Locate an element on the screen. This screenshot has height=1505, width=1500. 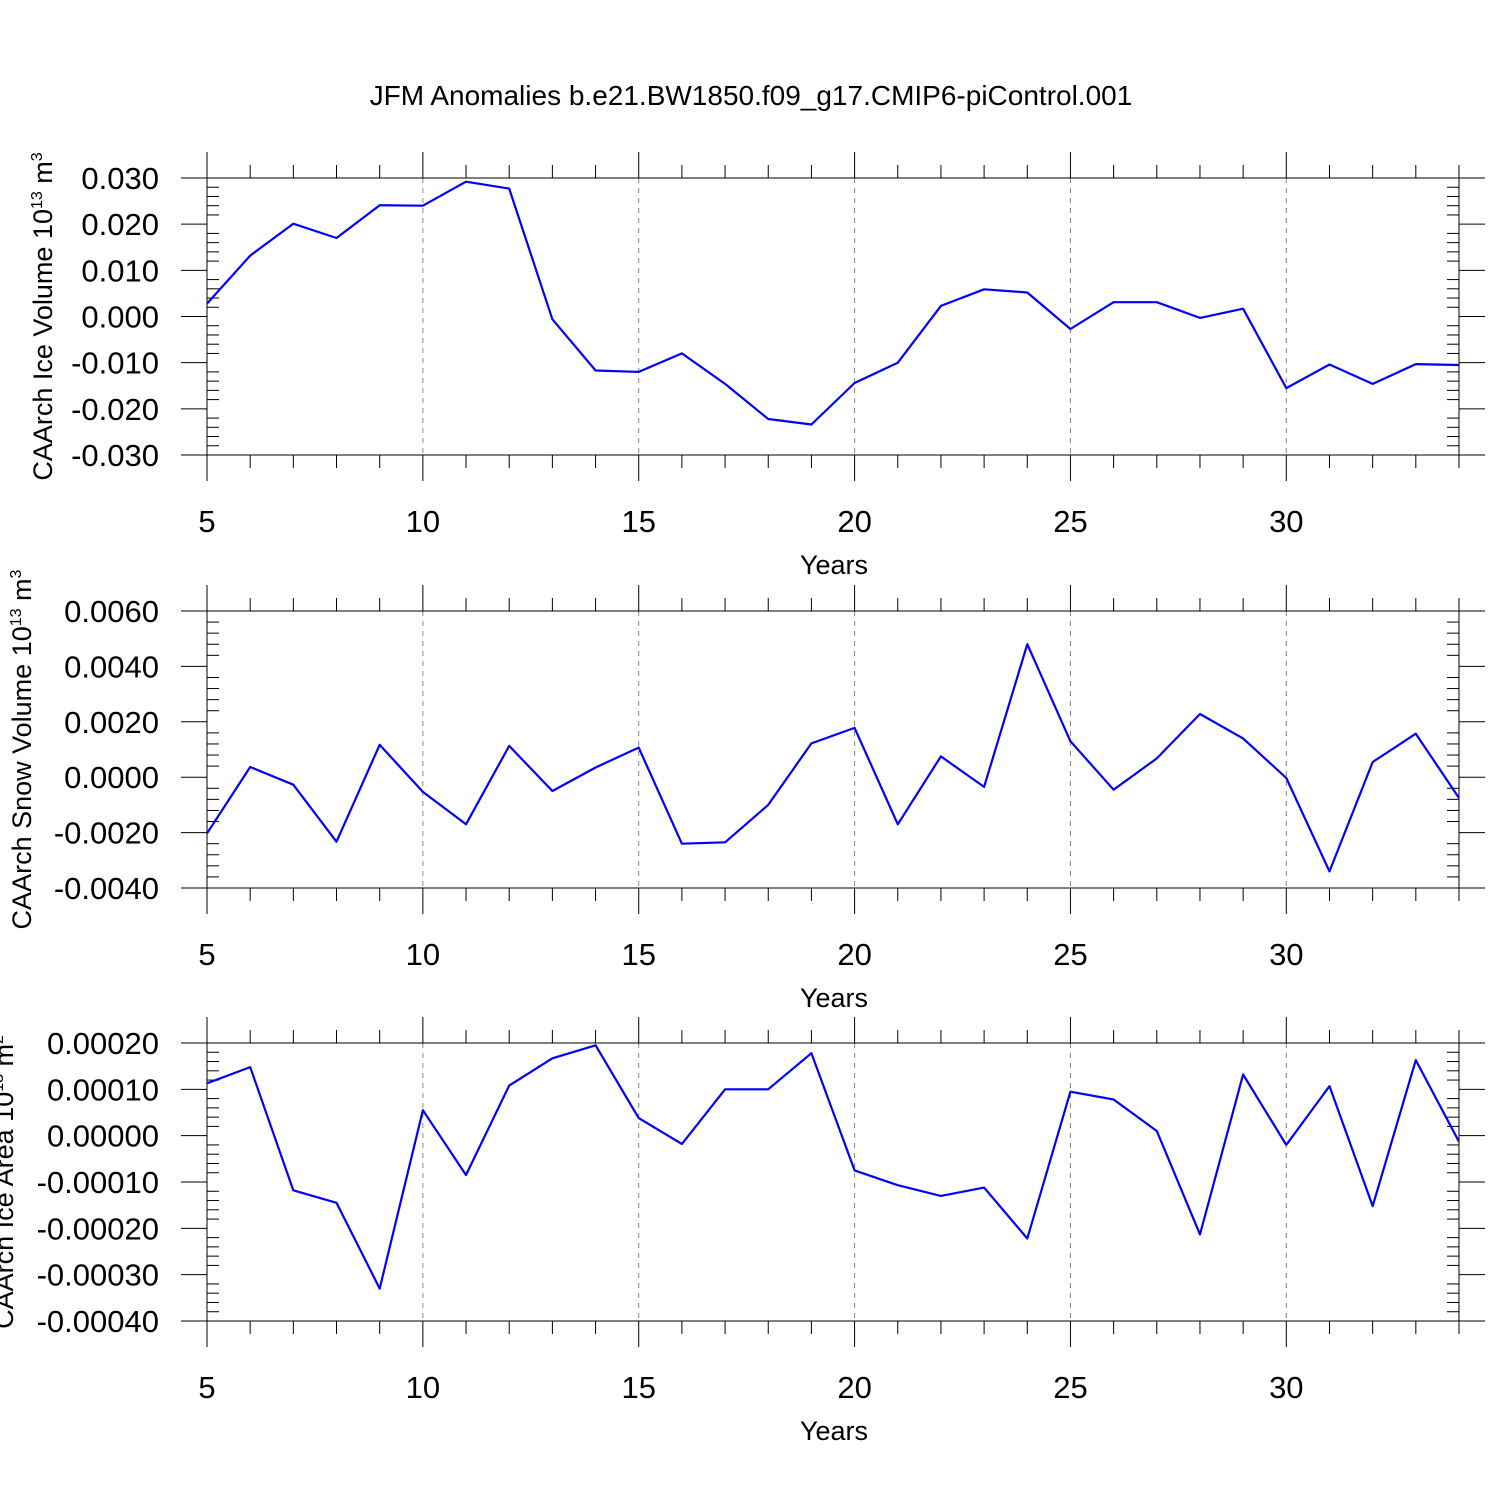
y-tick-label: 0.030 is located at coordinates (120, 178).